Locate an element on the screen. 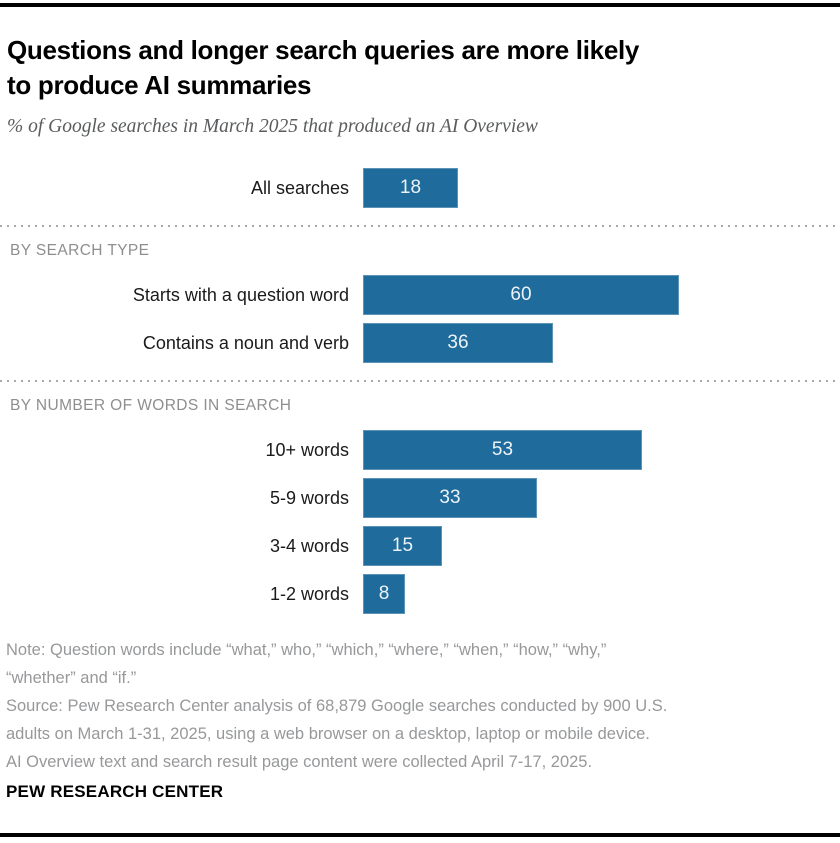 The height and width of the screenshot is (843, 840). brand-footer: PEW RESEARCH CENTER is located at coordinates (115, 791).